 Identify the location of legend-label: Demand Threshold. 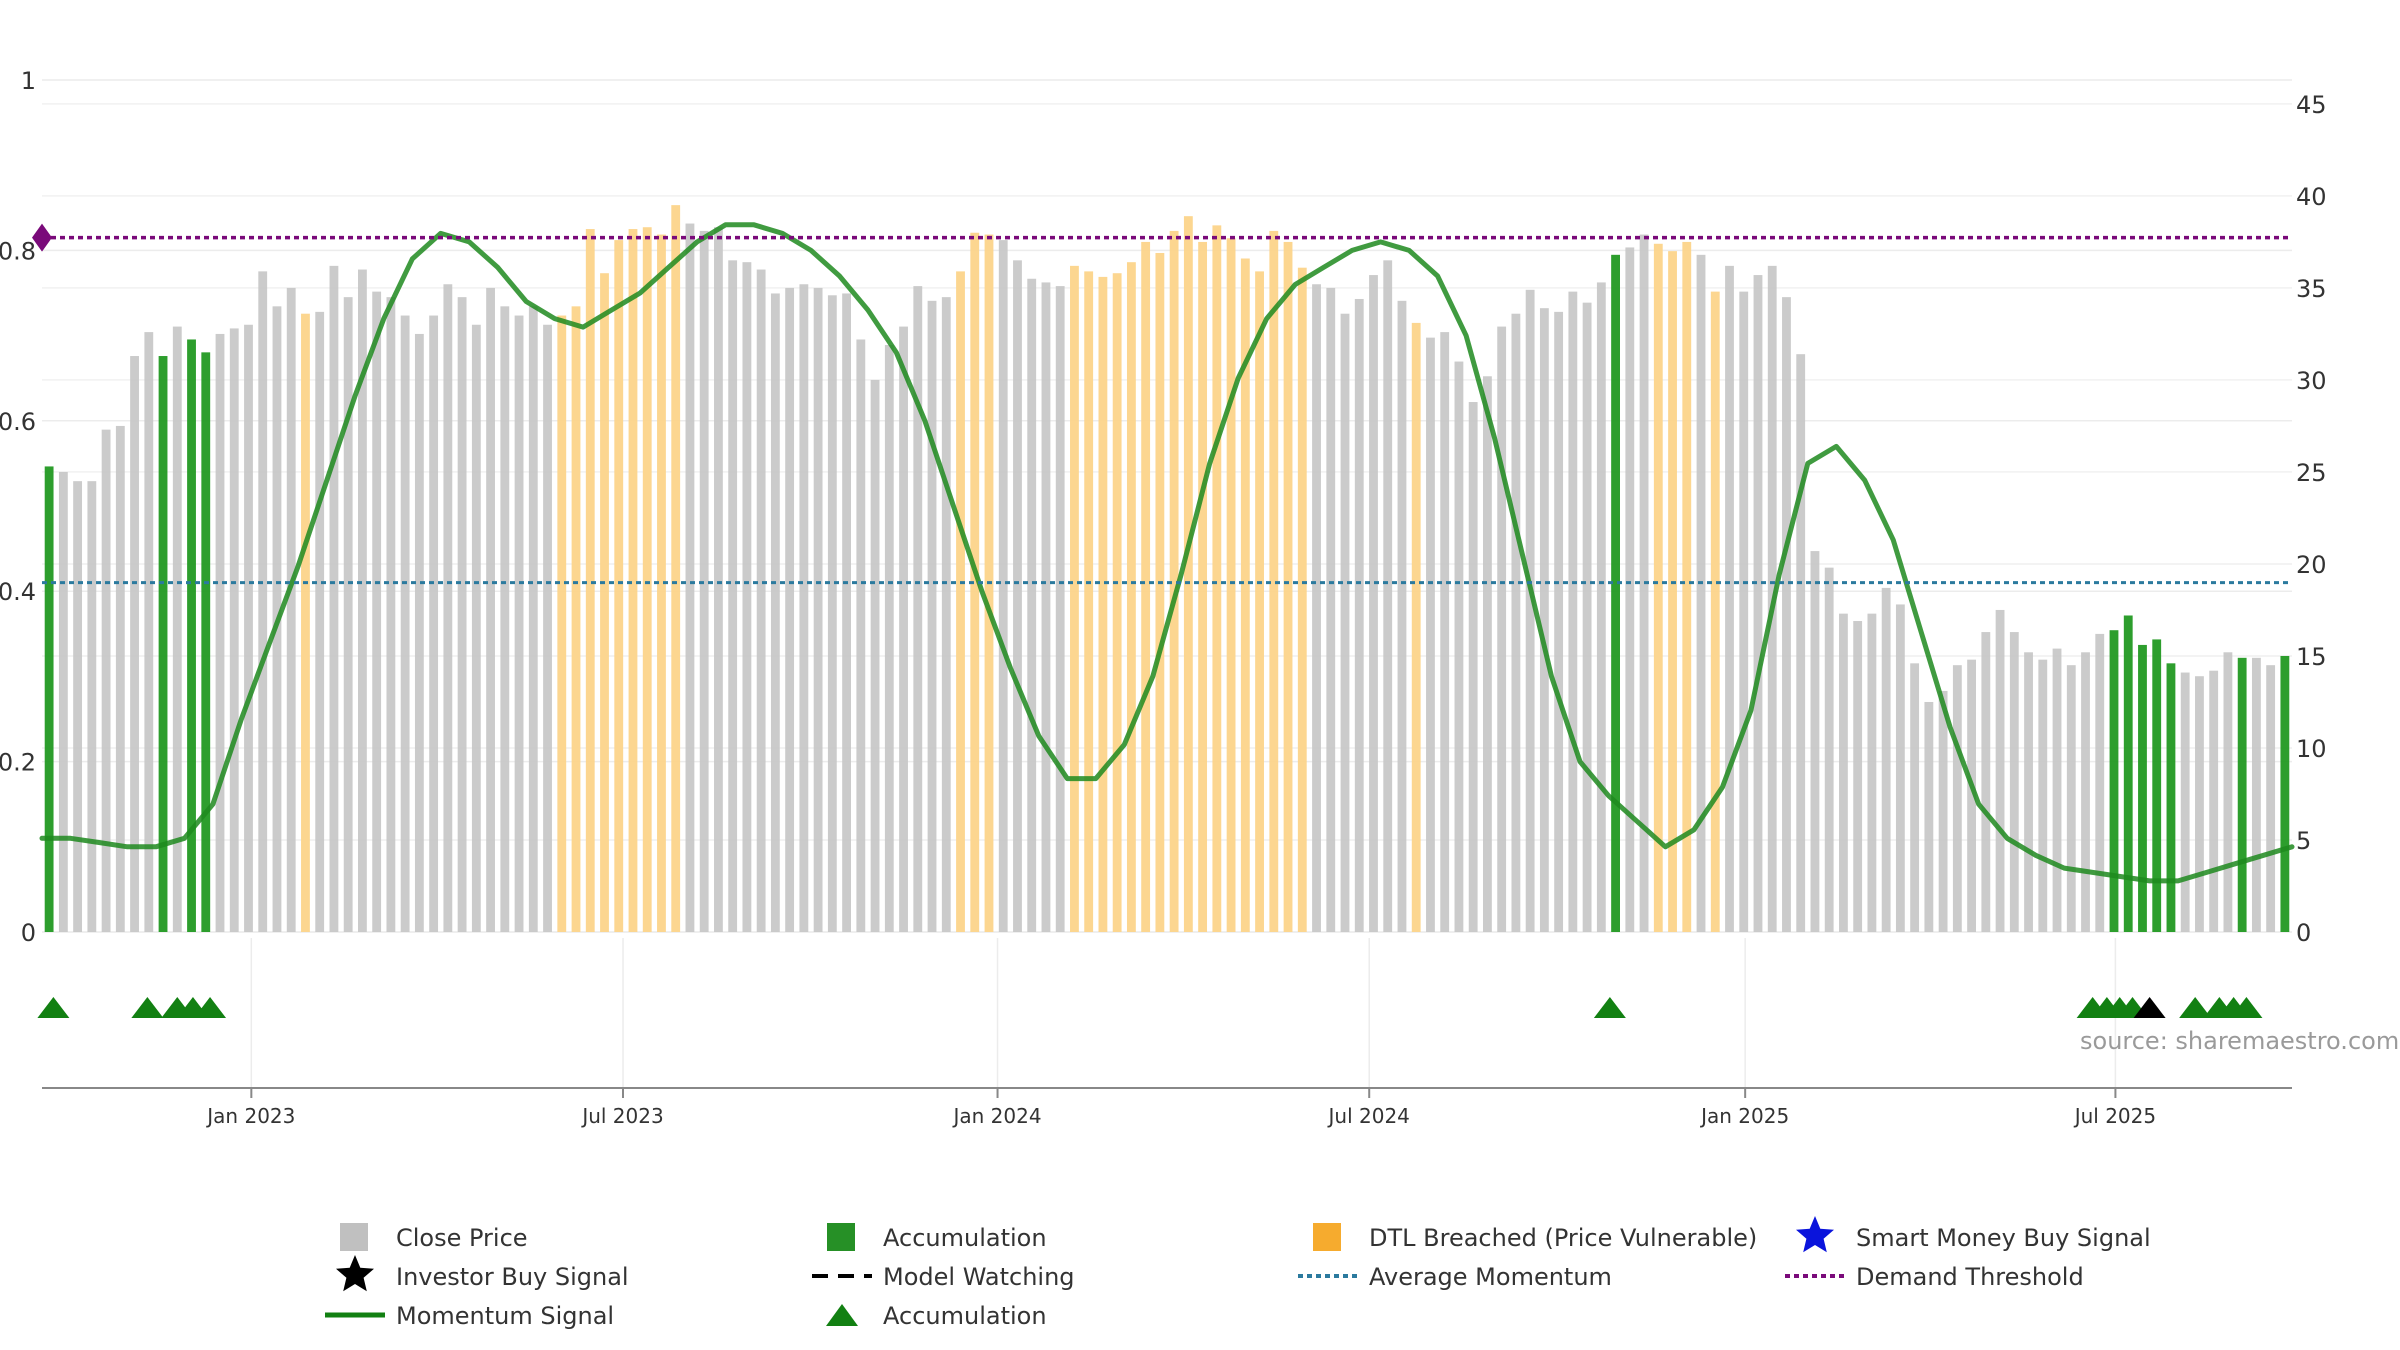
(1970, 1277).